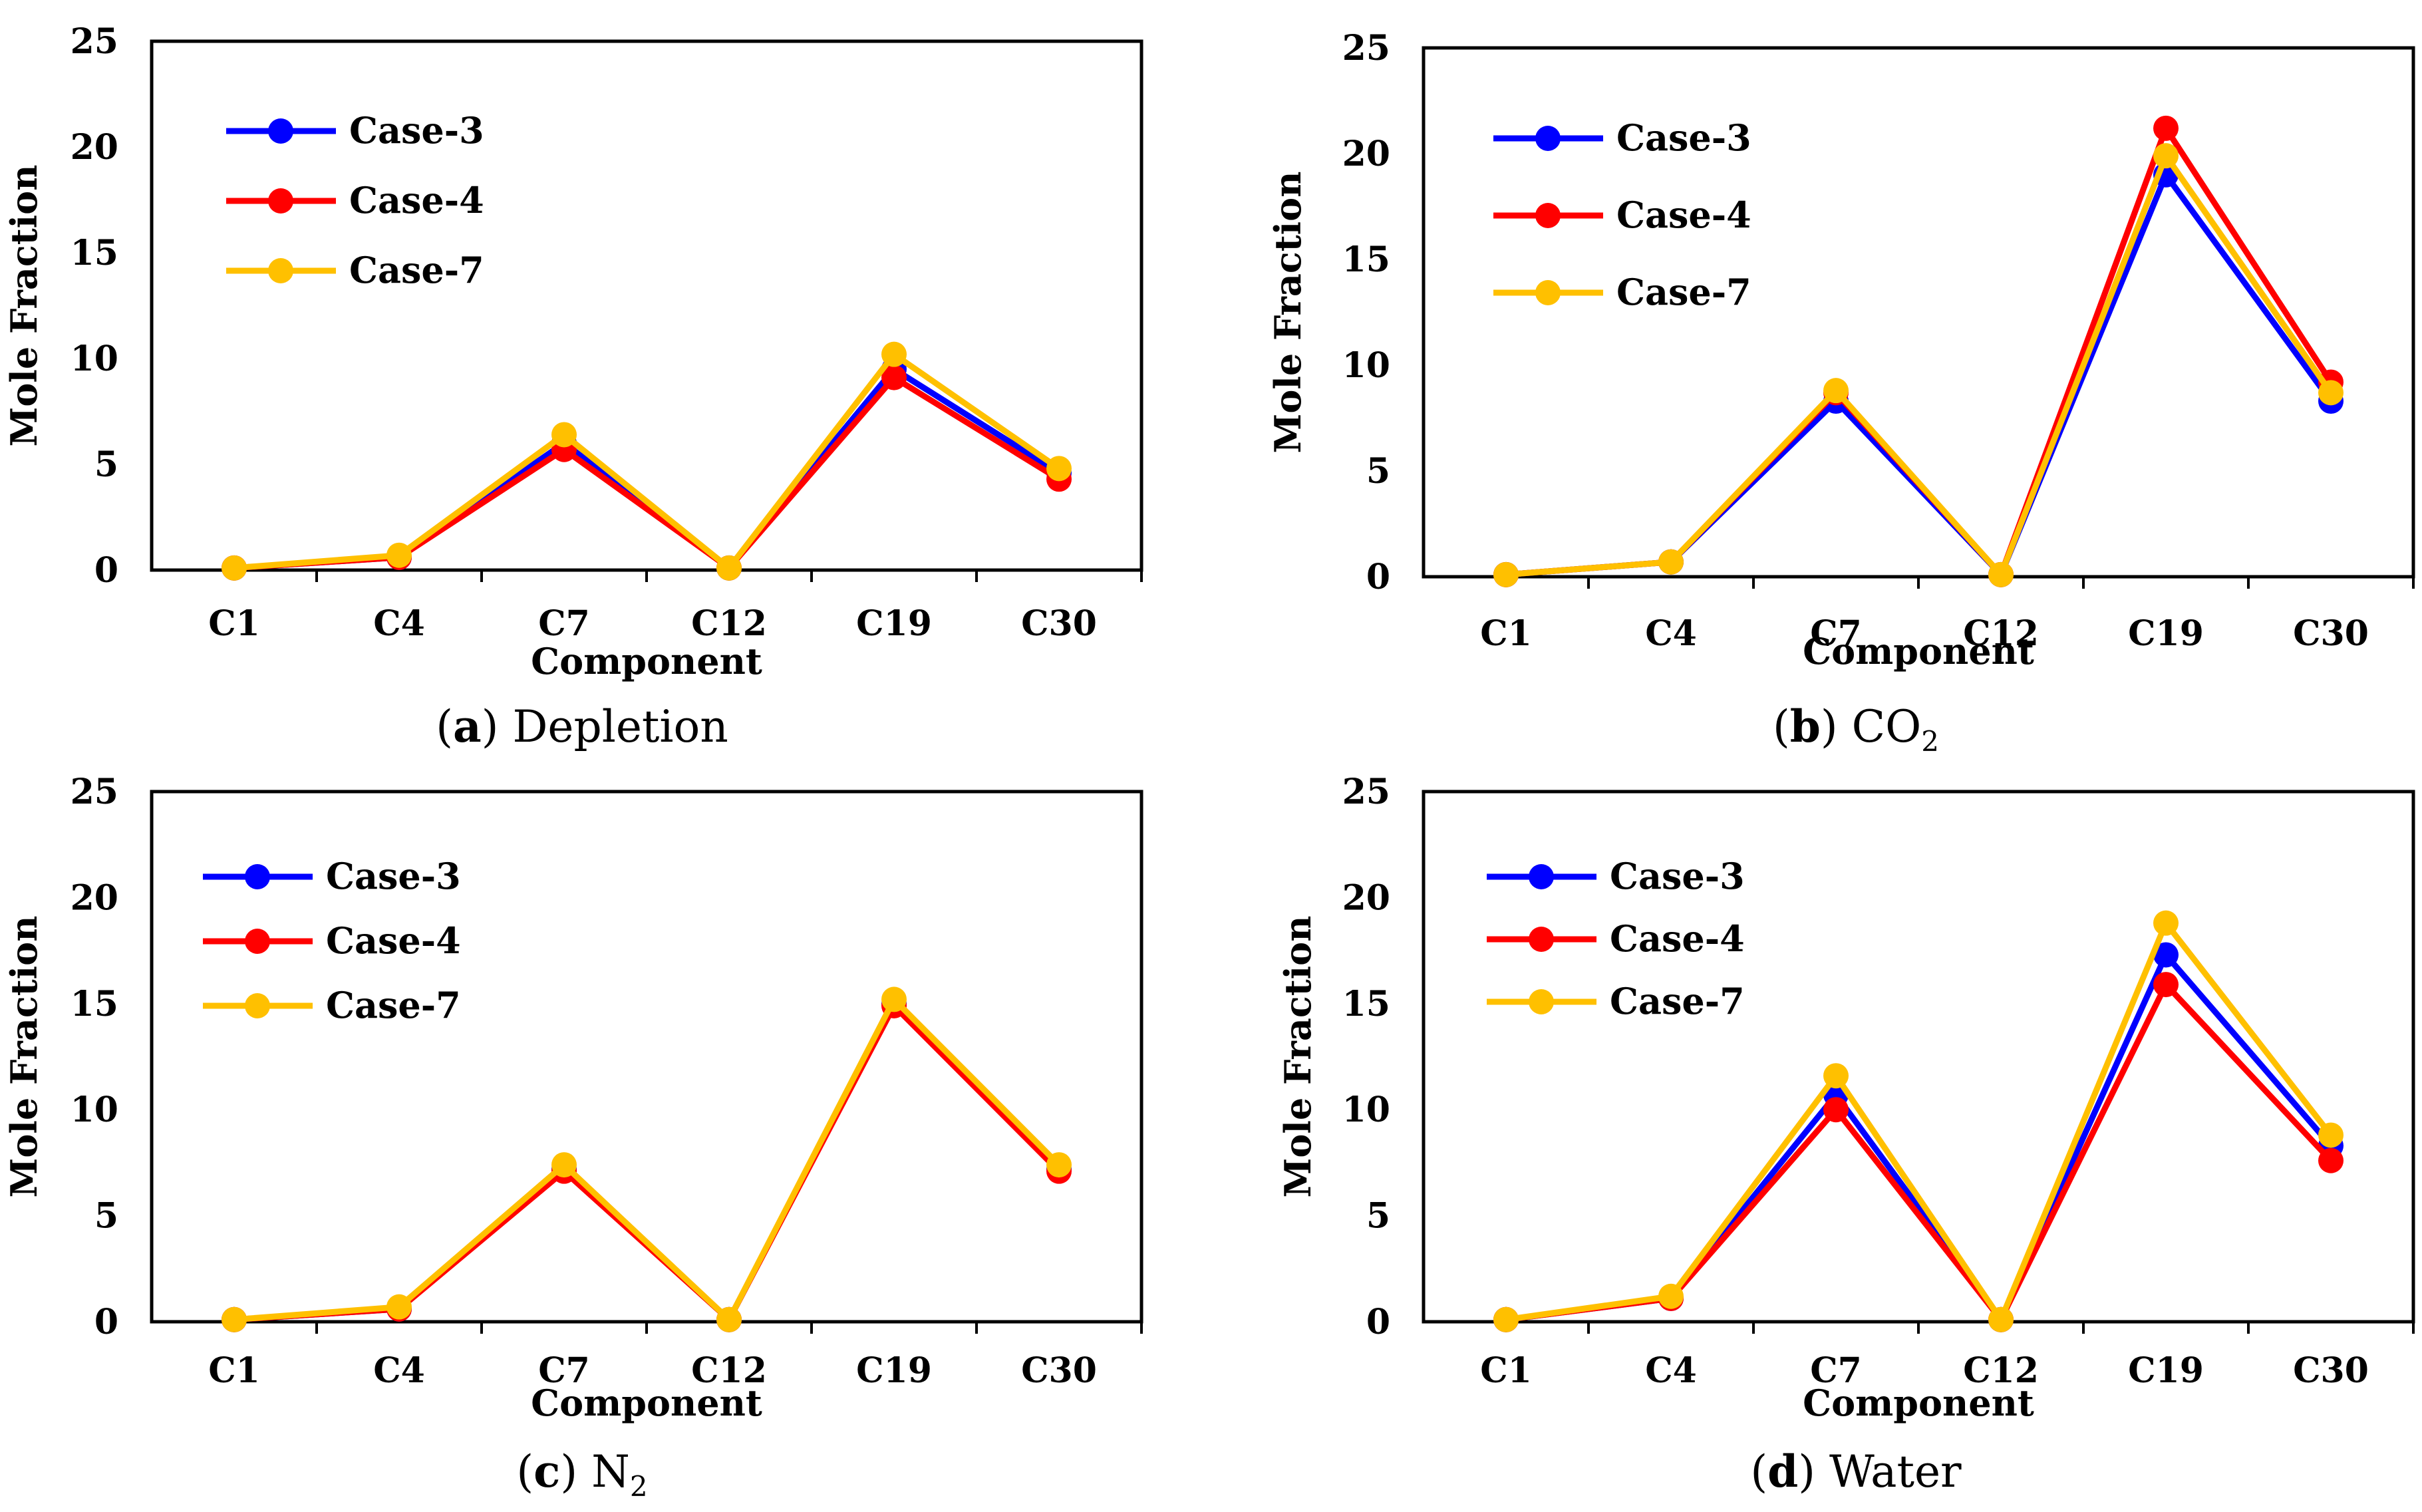  Describe the element at coordinates (1366, 792) in the screenshot. I see `y-tick-label: 25` at that location.